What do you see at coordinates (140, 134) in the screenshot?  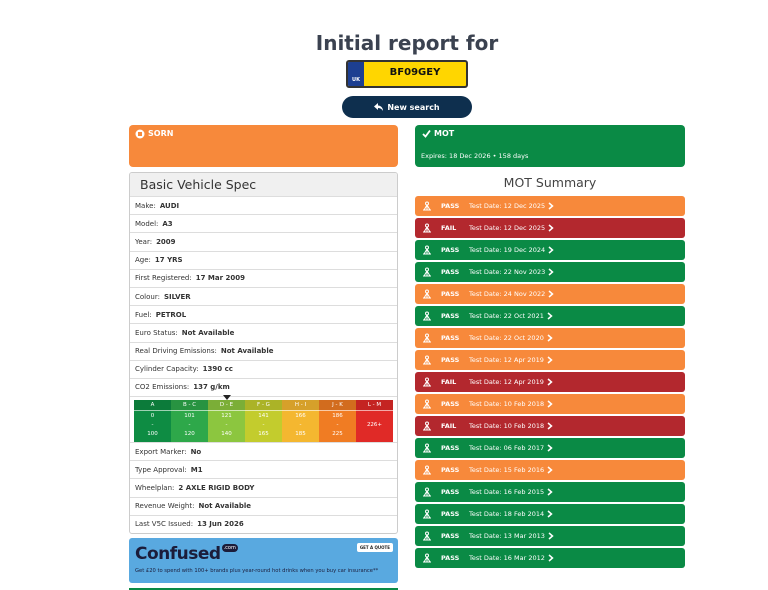 I see `sorn-icon` at bounding box center [140, 134].